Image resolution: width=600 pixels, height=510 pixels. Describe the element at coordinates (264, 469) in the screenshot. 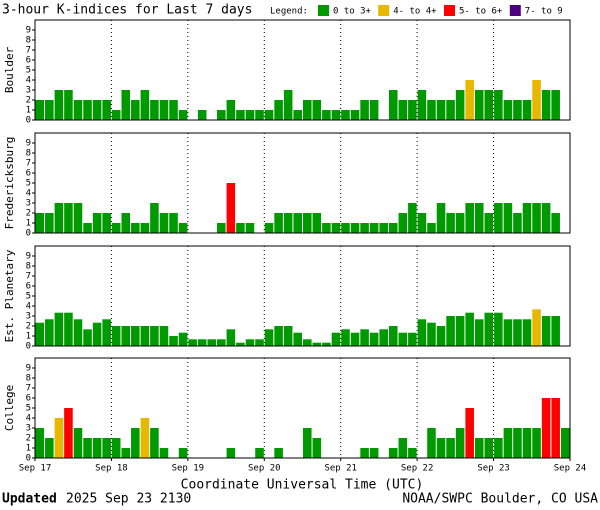

I see `x-tick-label: Sep 20` at that location.